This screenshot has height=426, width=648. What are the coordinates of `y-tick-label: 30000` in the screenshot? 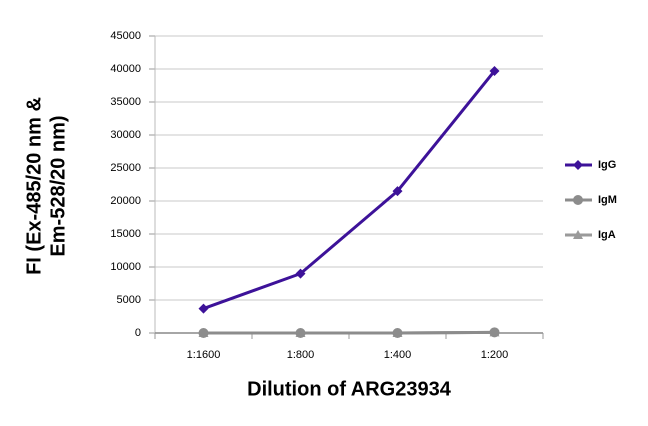 It's located at (125, 135).